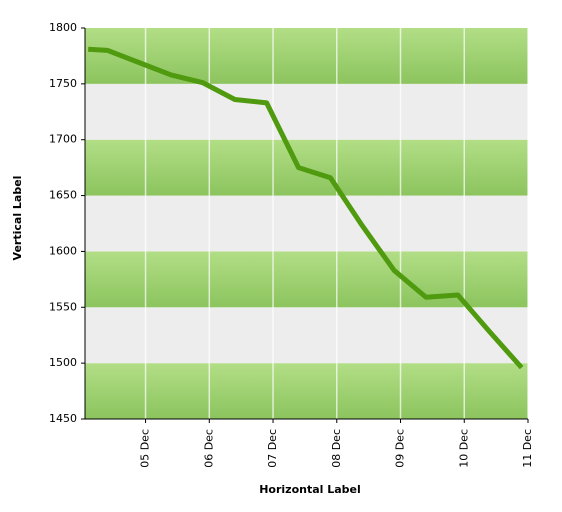 Image resolution: width=562 pixels, height=512 pixels. What do you see at coordinates (272, 448) in the screenshot?
I see `x-tick-label: 07 Dec` at bounding box center [272, 448].